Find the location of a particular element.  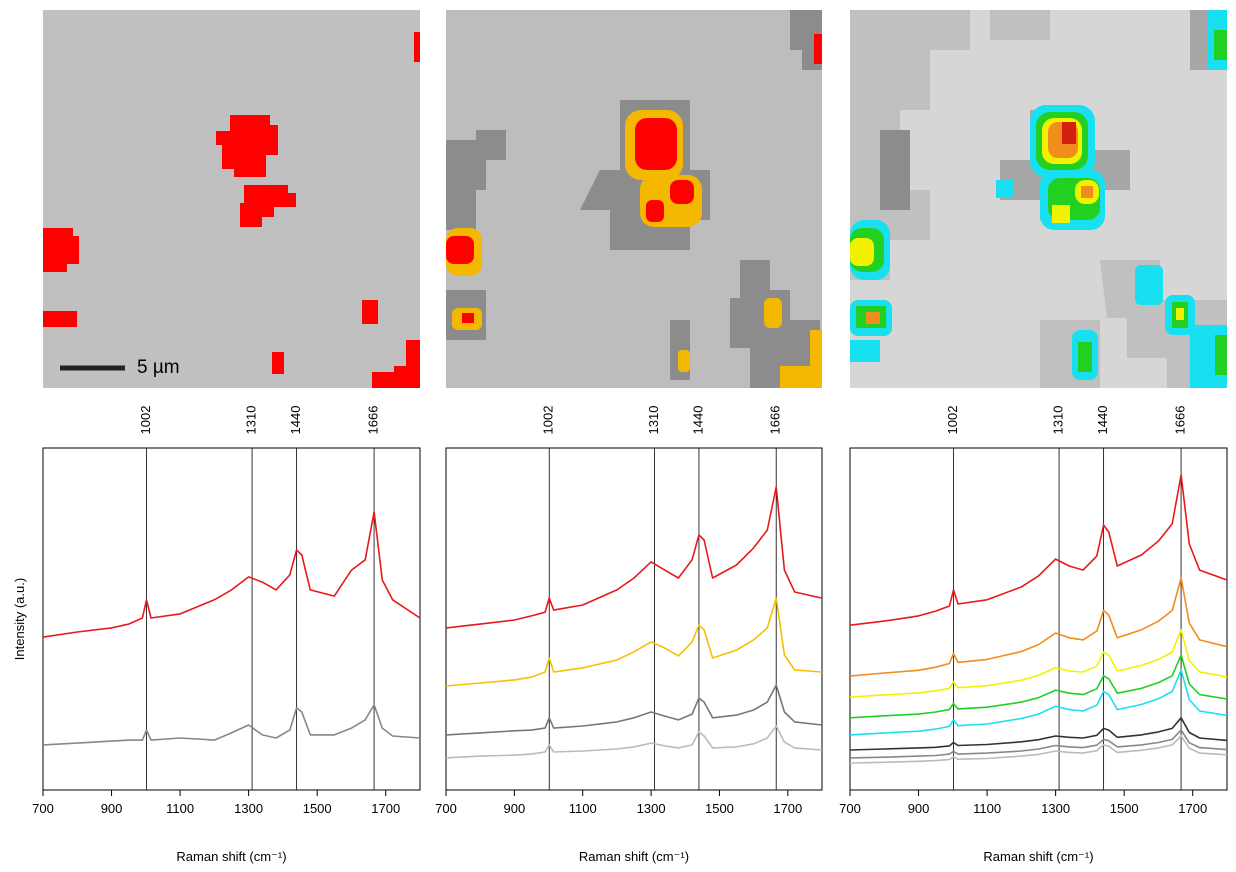

map-1: 5 µm is located at coordinates (231, 199).